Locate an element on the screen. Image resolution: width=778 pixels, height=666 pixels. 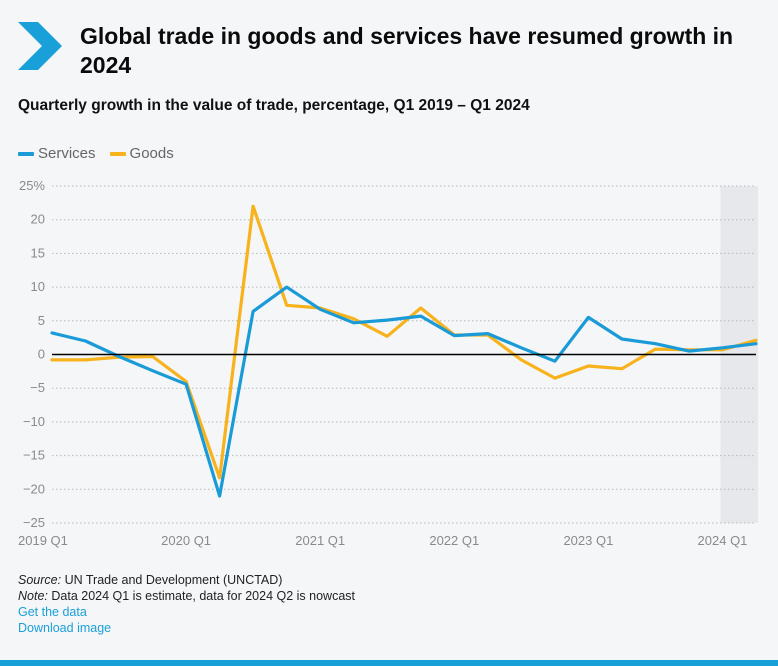
legend: Services Goods is located at coordinates (96, 153).